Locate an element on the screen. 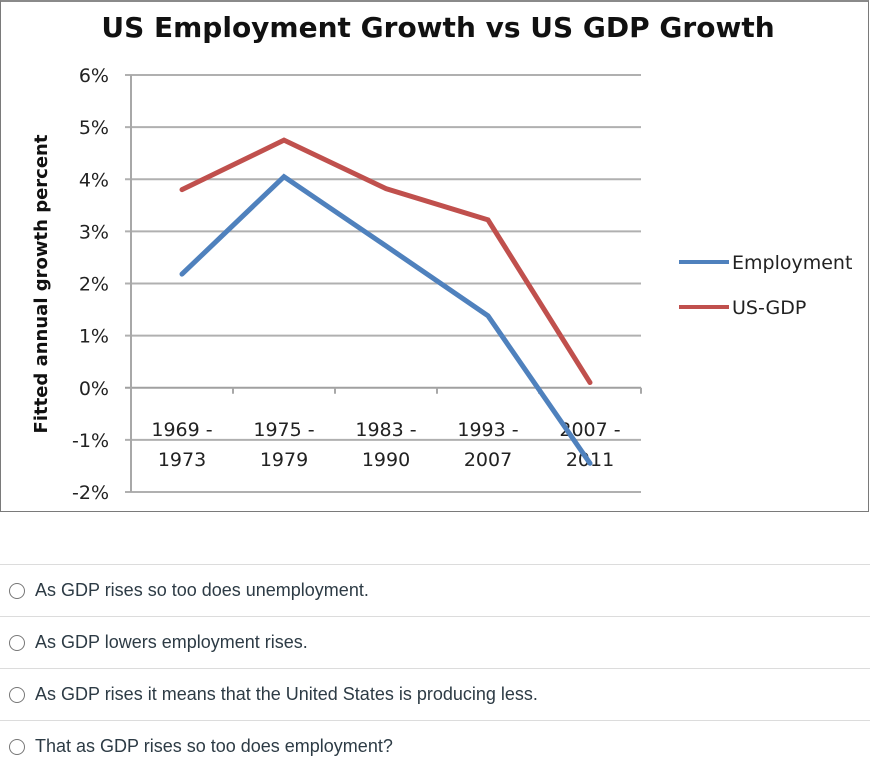  legend-label: US-GDP is located at coordinates (769, 308).